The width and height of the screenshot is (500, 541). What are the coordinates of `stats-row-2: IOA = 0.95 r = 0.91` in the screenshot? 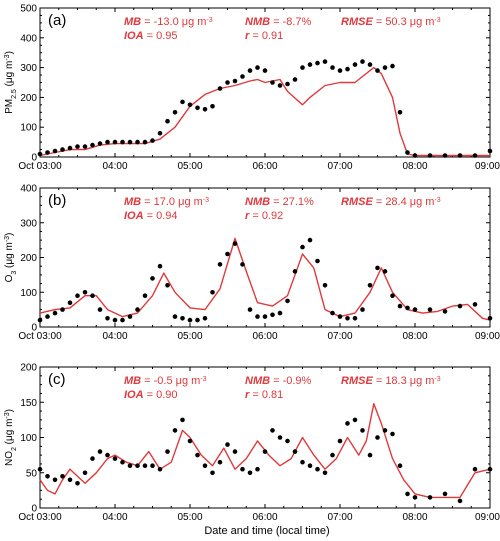 It's located at (203, 36).